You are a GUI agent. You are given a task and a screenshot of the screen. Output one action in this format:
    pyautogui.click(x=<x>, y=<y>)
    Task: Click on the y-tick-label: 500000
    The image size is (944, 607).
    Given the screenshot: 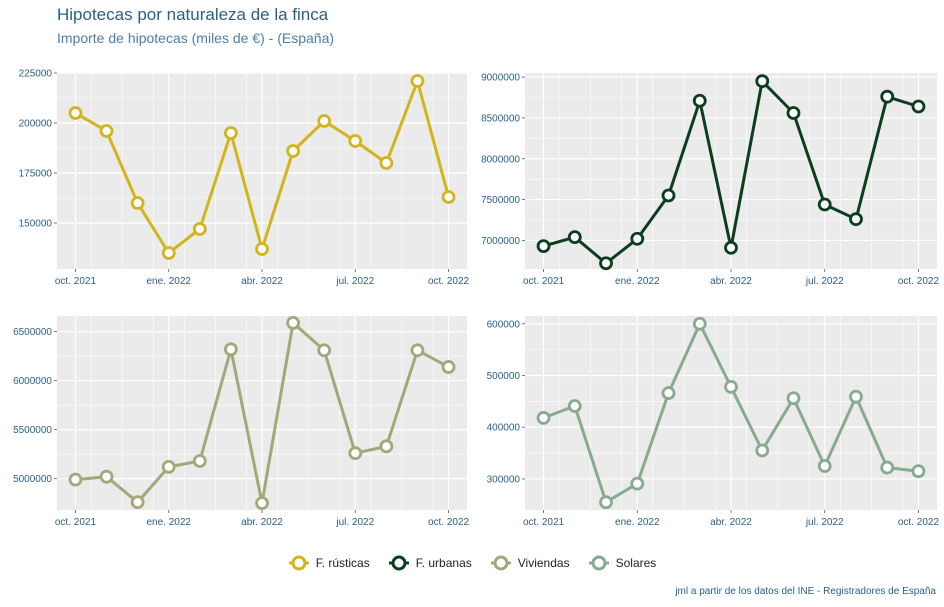 What is the action you would take?
    pyautogui.click(x=504, y=376)
    